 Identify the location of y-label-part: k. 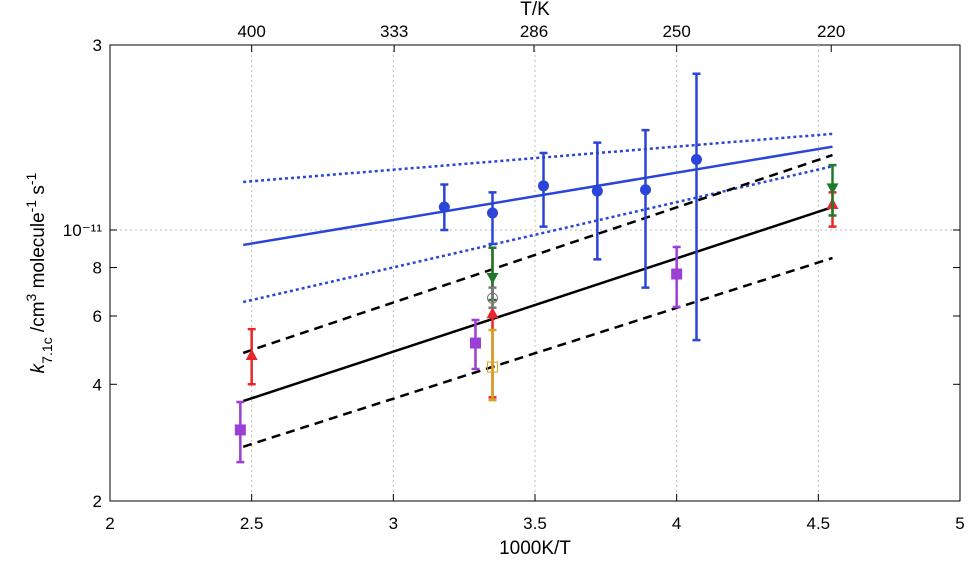
(38, 367).